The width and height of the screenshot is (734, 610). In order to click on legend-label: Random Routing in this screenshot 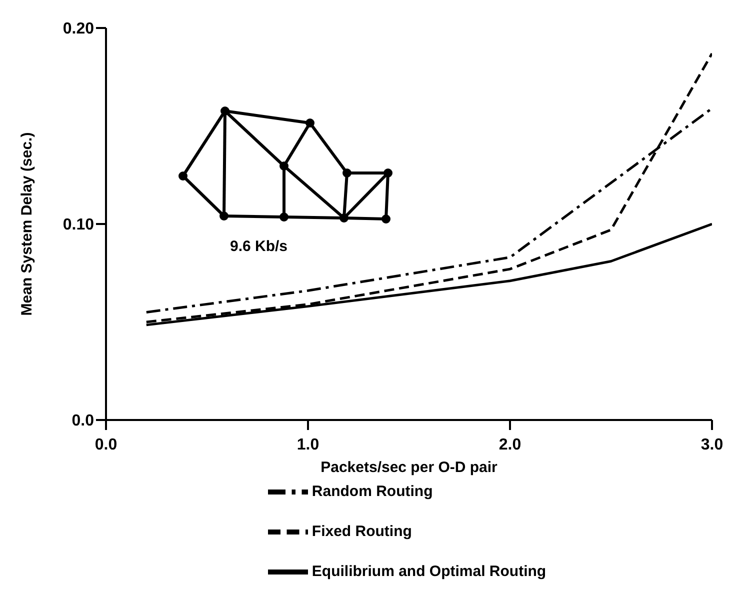, I will do `click(372, 491)`.